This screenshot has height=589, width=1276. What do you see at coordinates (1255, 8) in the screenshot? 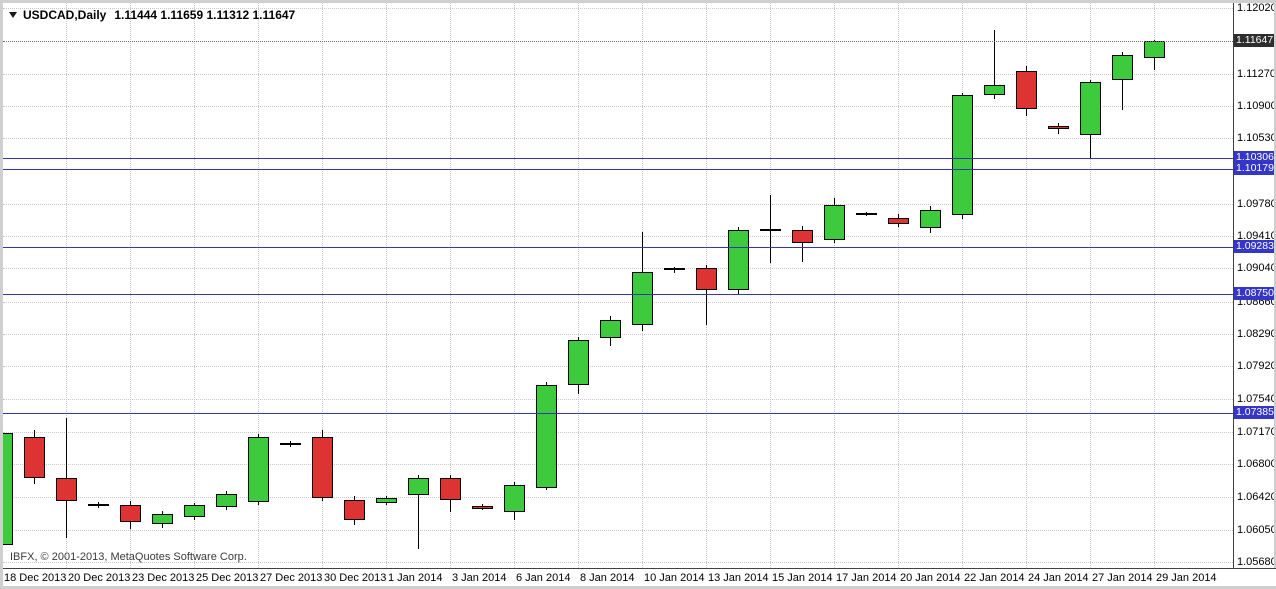
I see `price-label: 1.12020` at bounding box center [1255, 8].